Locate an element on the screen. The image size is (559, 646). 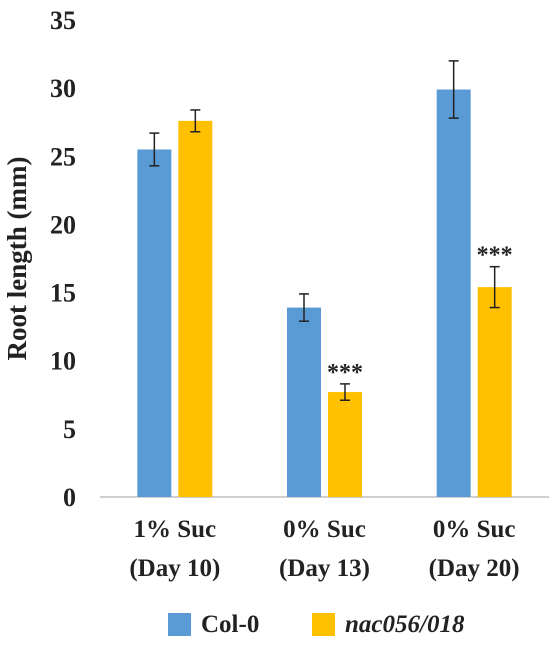
y-tick-label: 35 is located at coordinates (63, 20).